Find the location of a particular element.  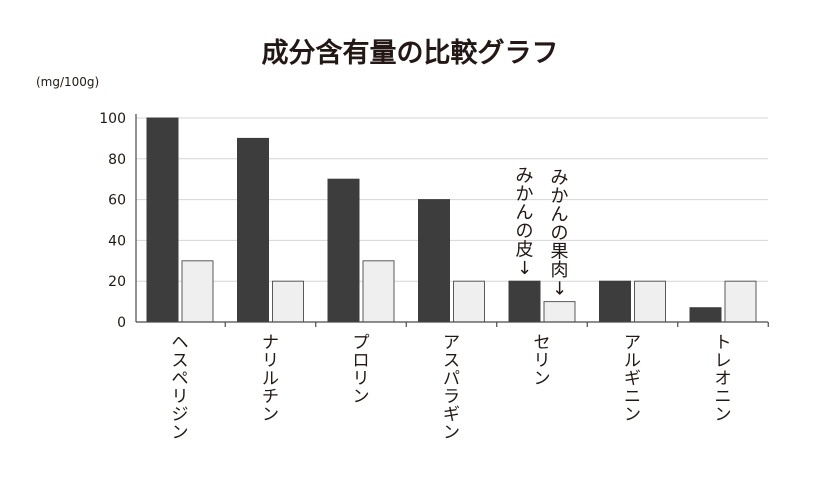

y-axis-ticks: 0 20 40 60 80 100 is located at coordinates (112, 221).